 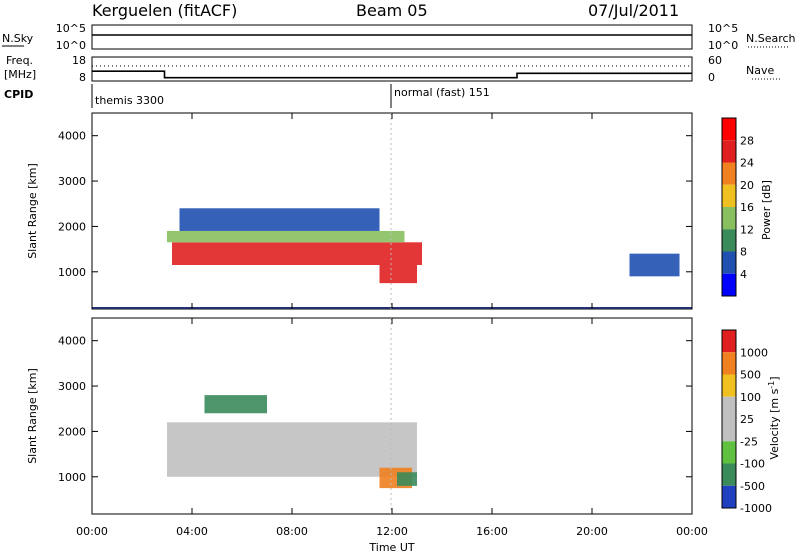 I want to click on power-colorbar-tick-6: 28, so click(x=747, y=140).